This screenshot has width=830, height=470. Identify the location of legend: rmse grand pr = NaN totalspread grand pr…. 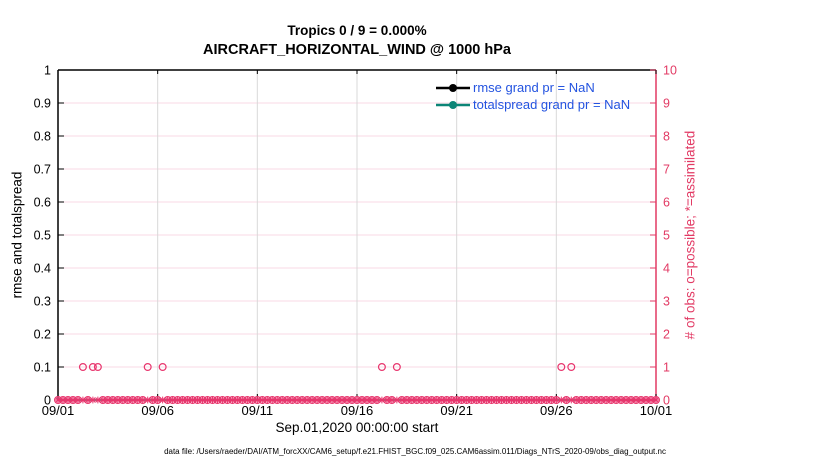
(533, 96).